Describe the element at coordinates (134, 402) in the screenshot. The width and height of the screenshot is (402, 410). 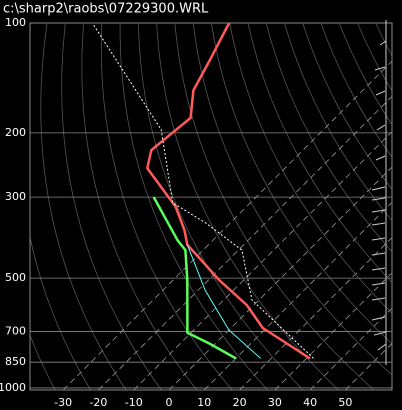
I see `x-tick-label: -10` at that location.